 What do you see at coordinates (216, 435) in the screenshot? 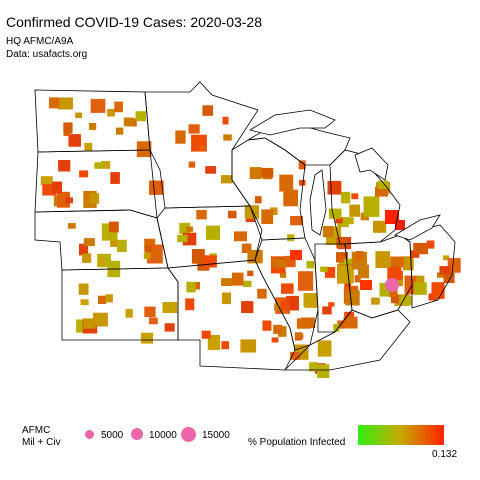
I see `size-legend-label-large: 15000` at bounding box center [216, 435].